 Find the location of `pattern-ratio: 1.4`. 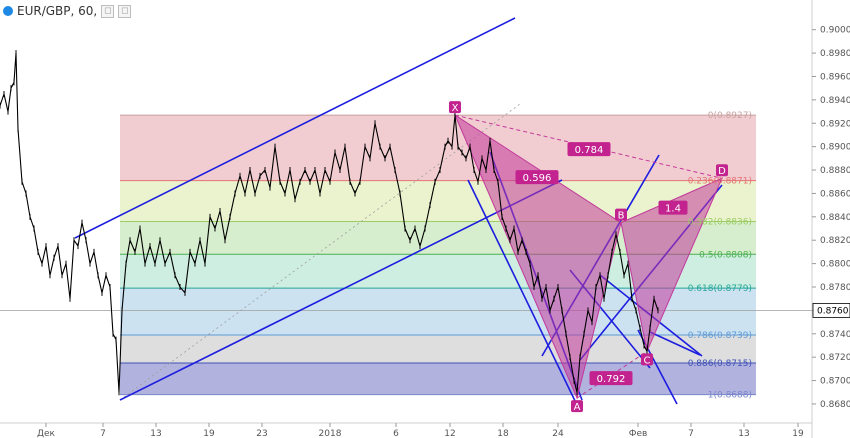

pattern-ratio: 1.4 is located at coordinates (673, 207).